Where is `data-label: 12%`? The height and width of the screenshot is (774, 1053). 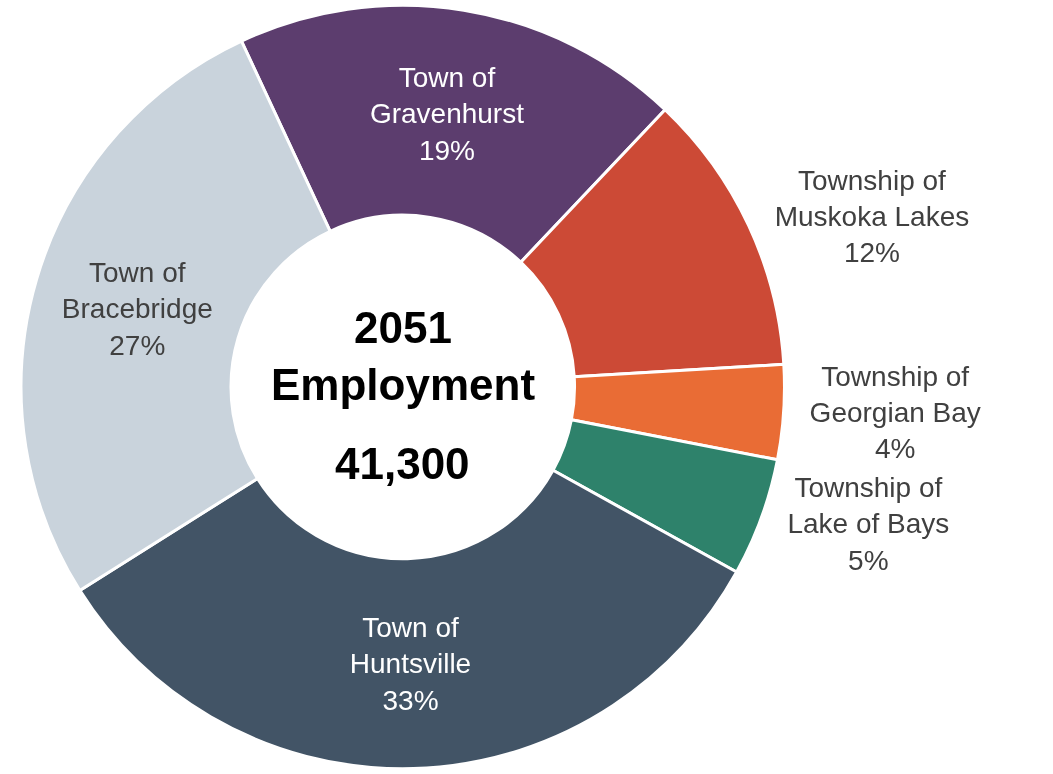 data-label: 12% is located at coordinates (871, 253).